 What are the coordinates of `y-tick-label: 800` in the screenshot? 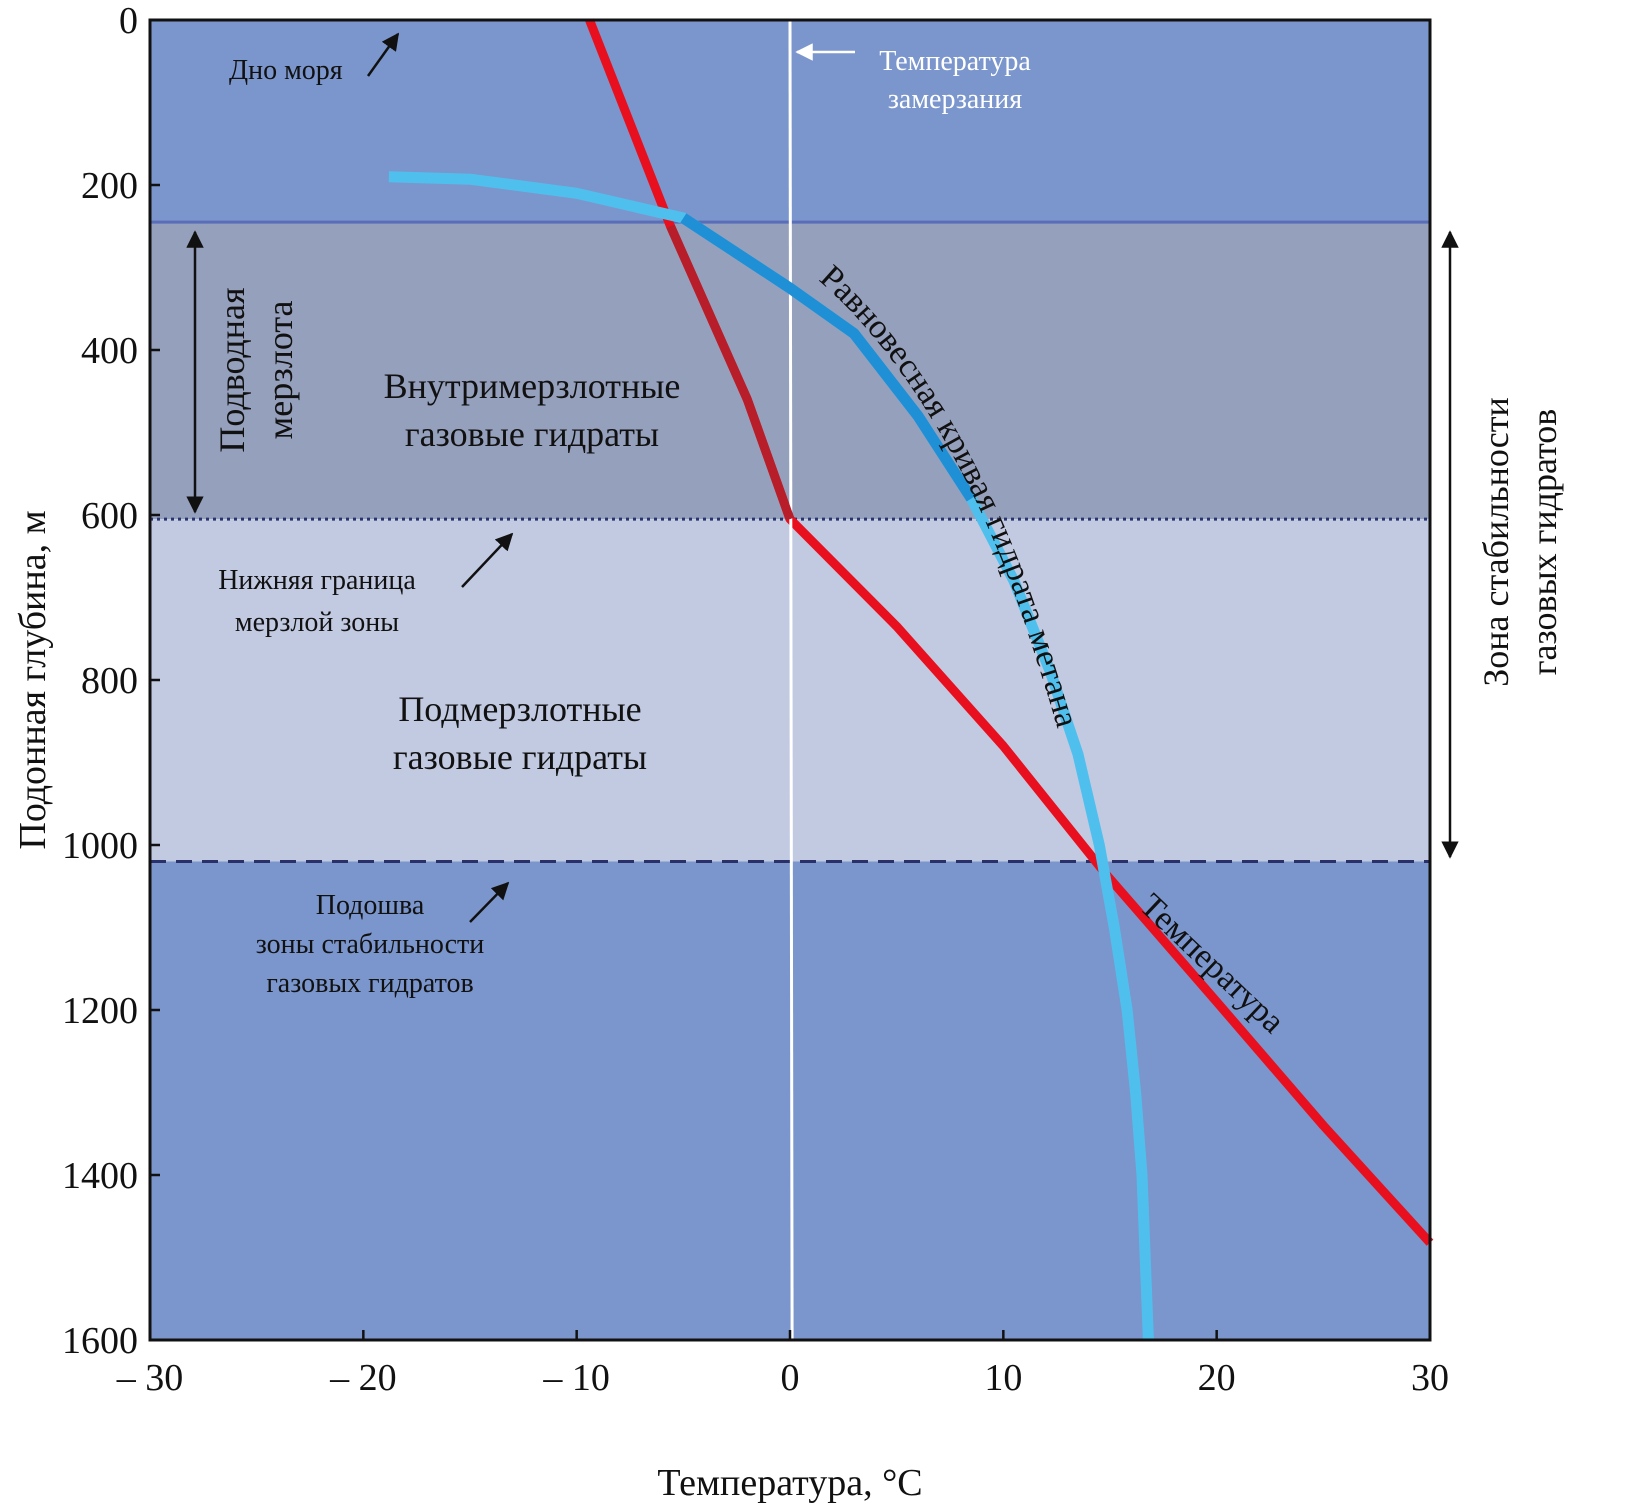 It's located at (109, 681).